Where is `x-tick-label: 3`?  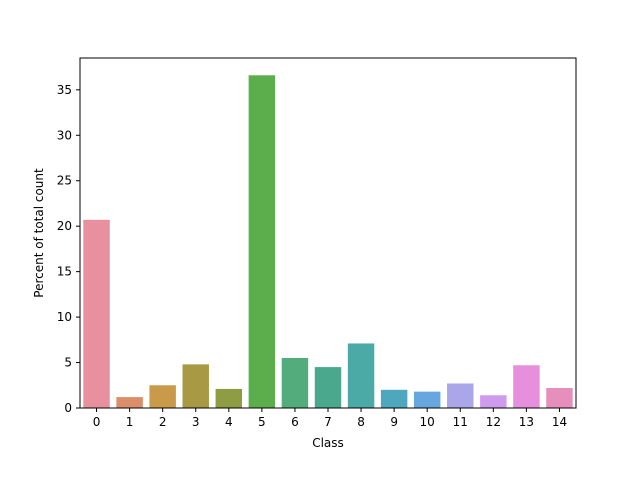
x-tick-label: 3 is located at coordinates (196, 422).